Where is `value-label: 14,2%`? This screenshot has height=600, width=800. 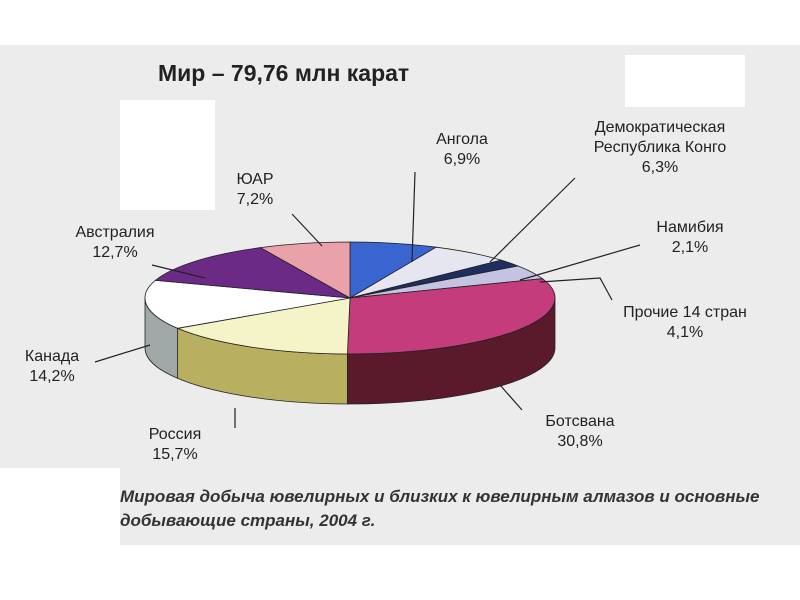 value-label: 14,2% is located at coordinates (52, 376).